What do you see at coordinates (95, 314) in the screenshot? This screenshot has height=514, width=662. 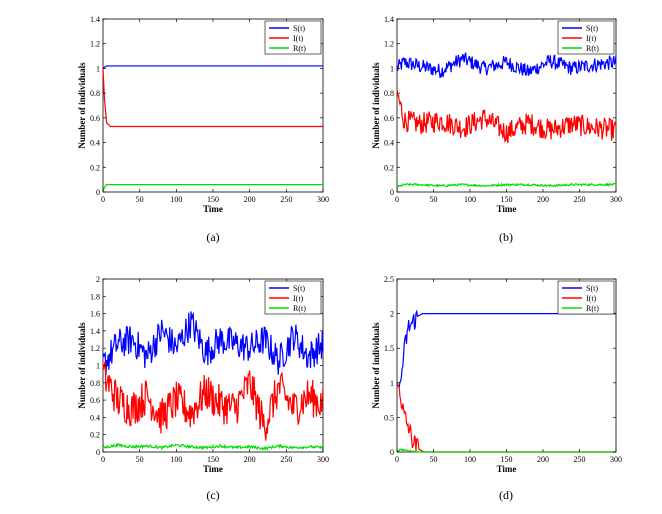 I see `y-tick-label: 1.6` at bounding box center [95, 314].